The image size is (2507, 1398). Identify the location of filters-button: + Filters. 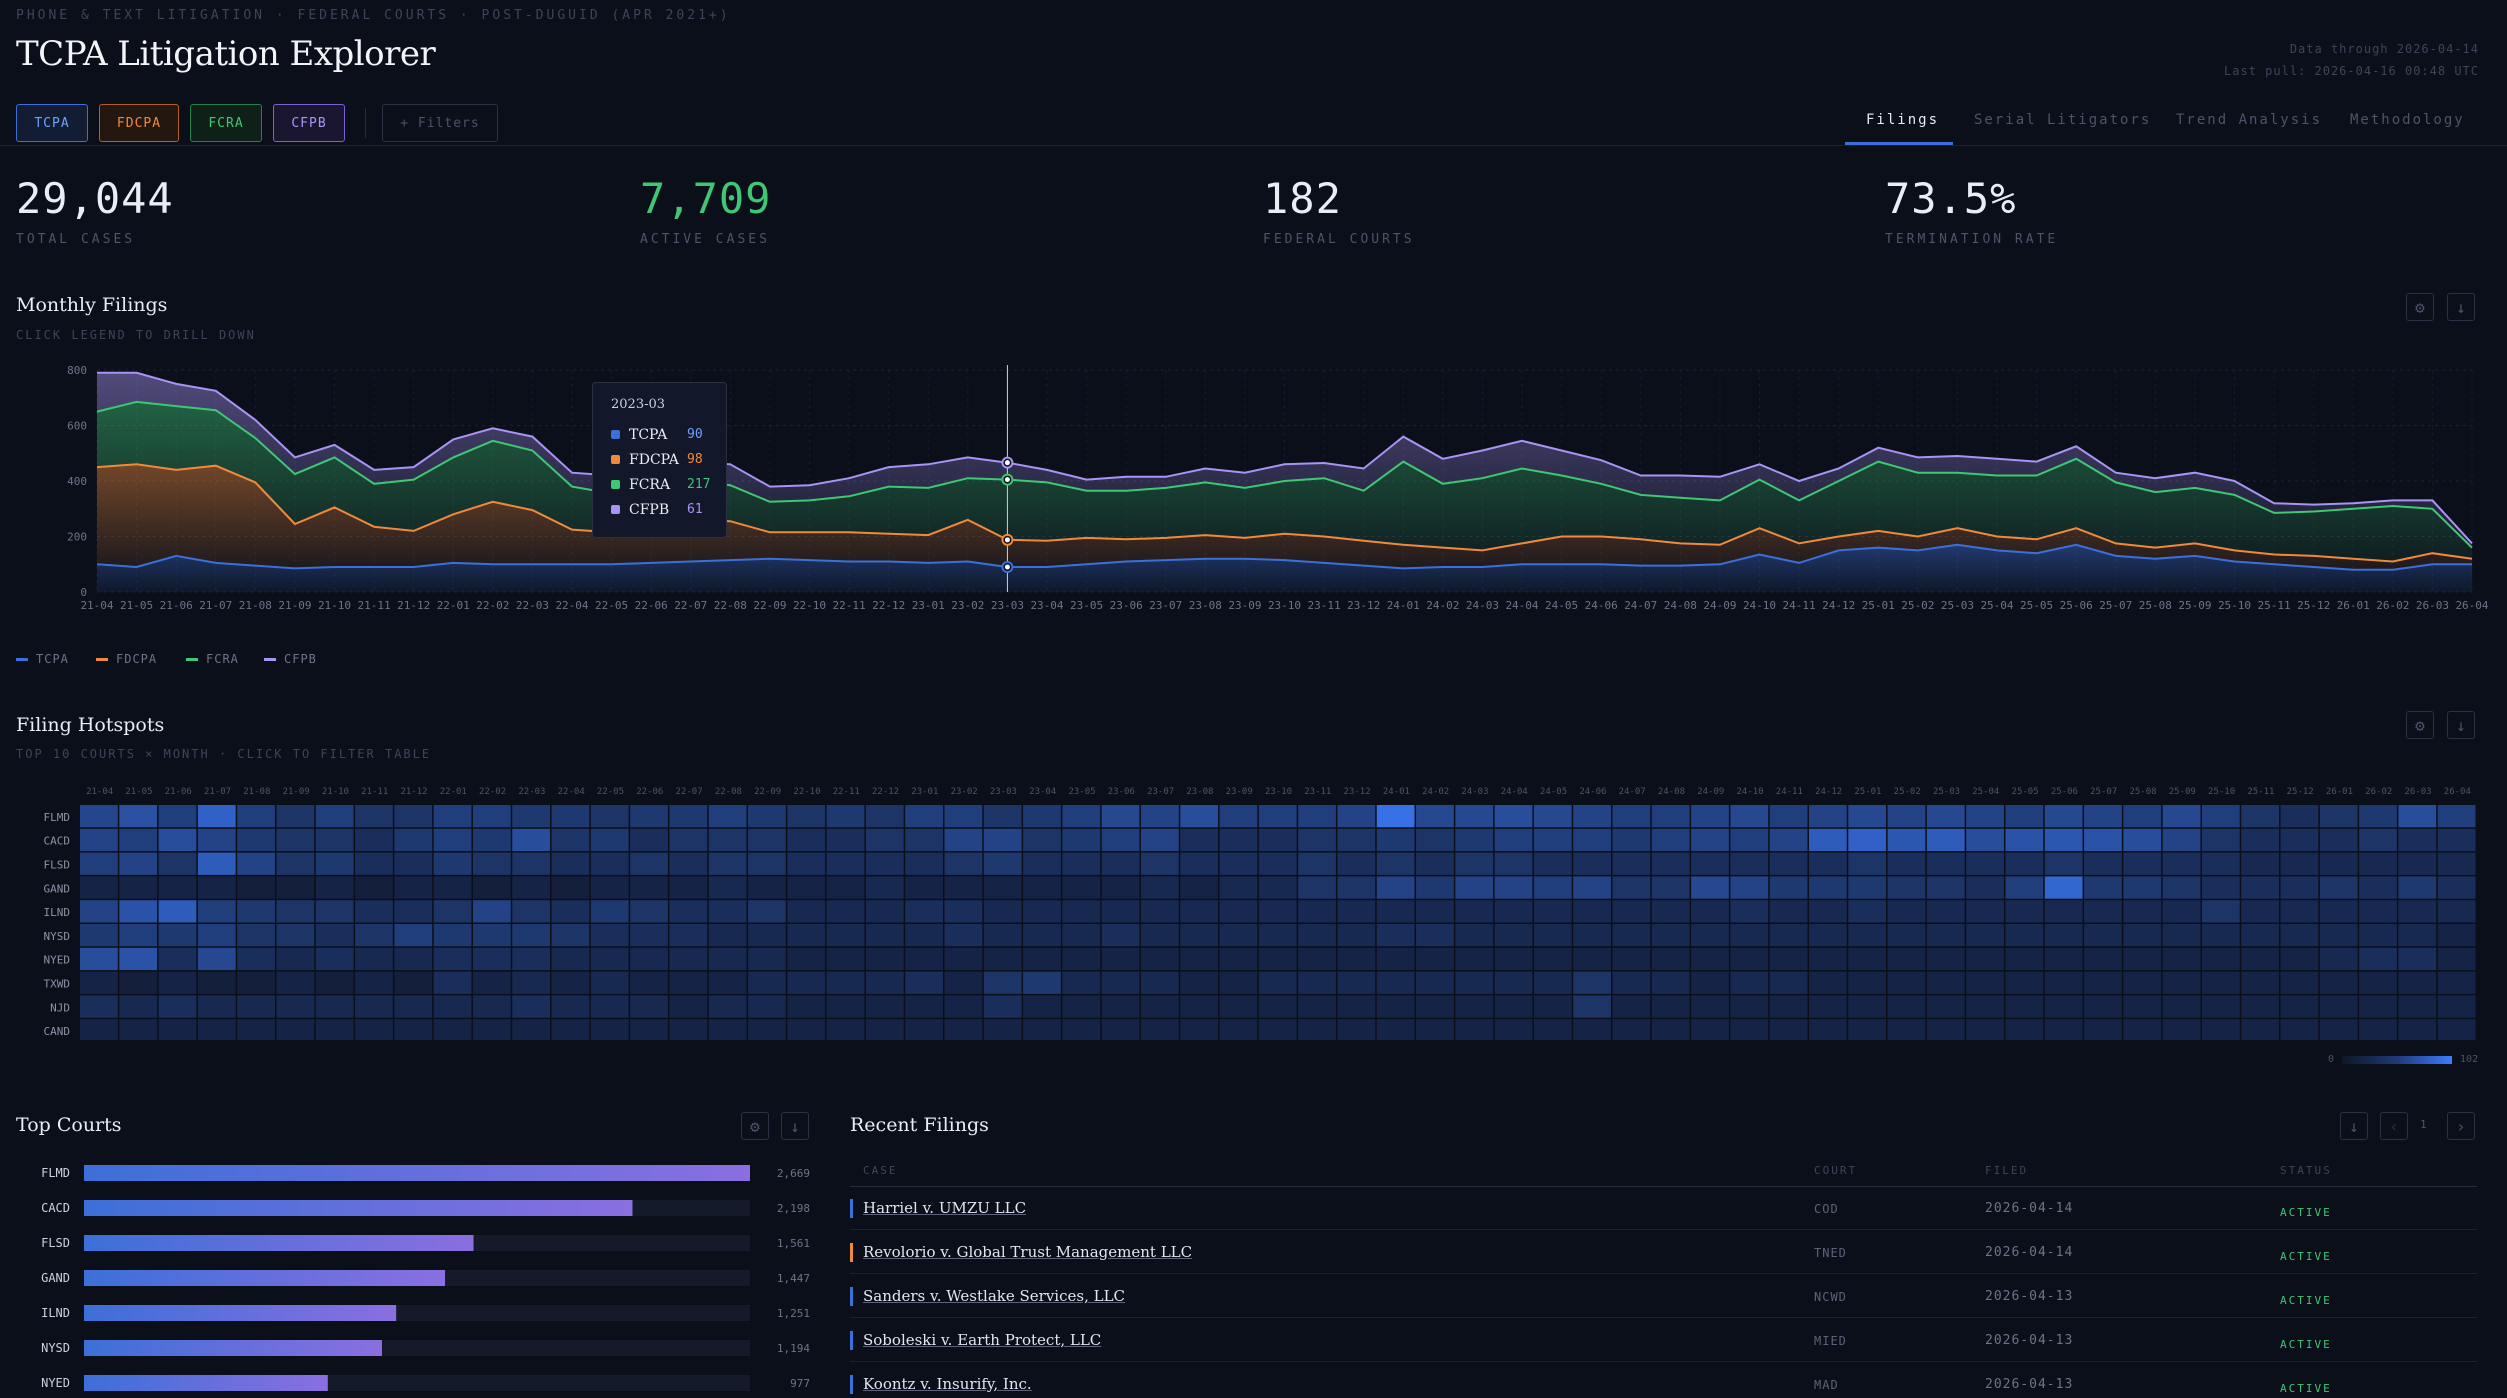
(440, 123).